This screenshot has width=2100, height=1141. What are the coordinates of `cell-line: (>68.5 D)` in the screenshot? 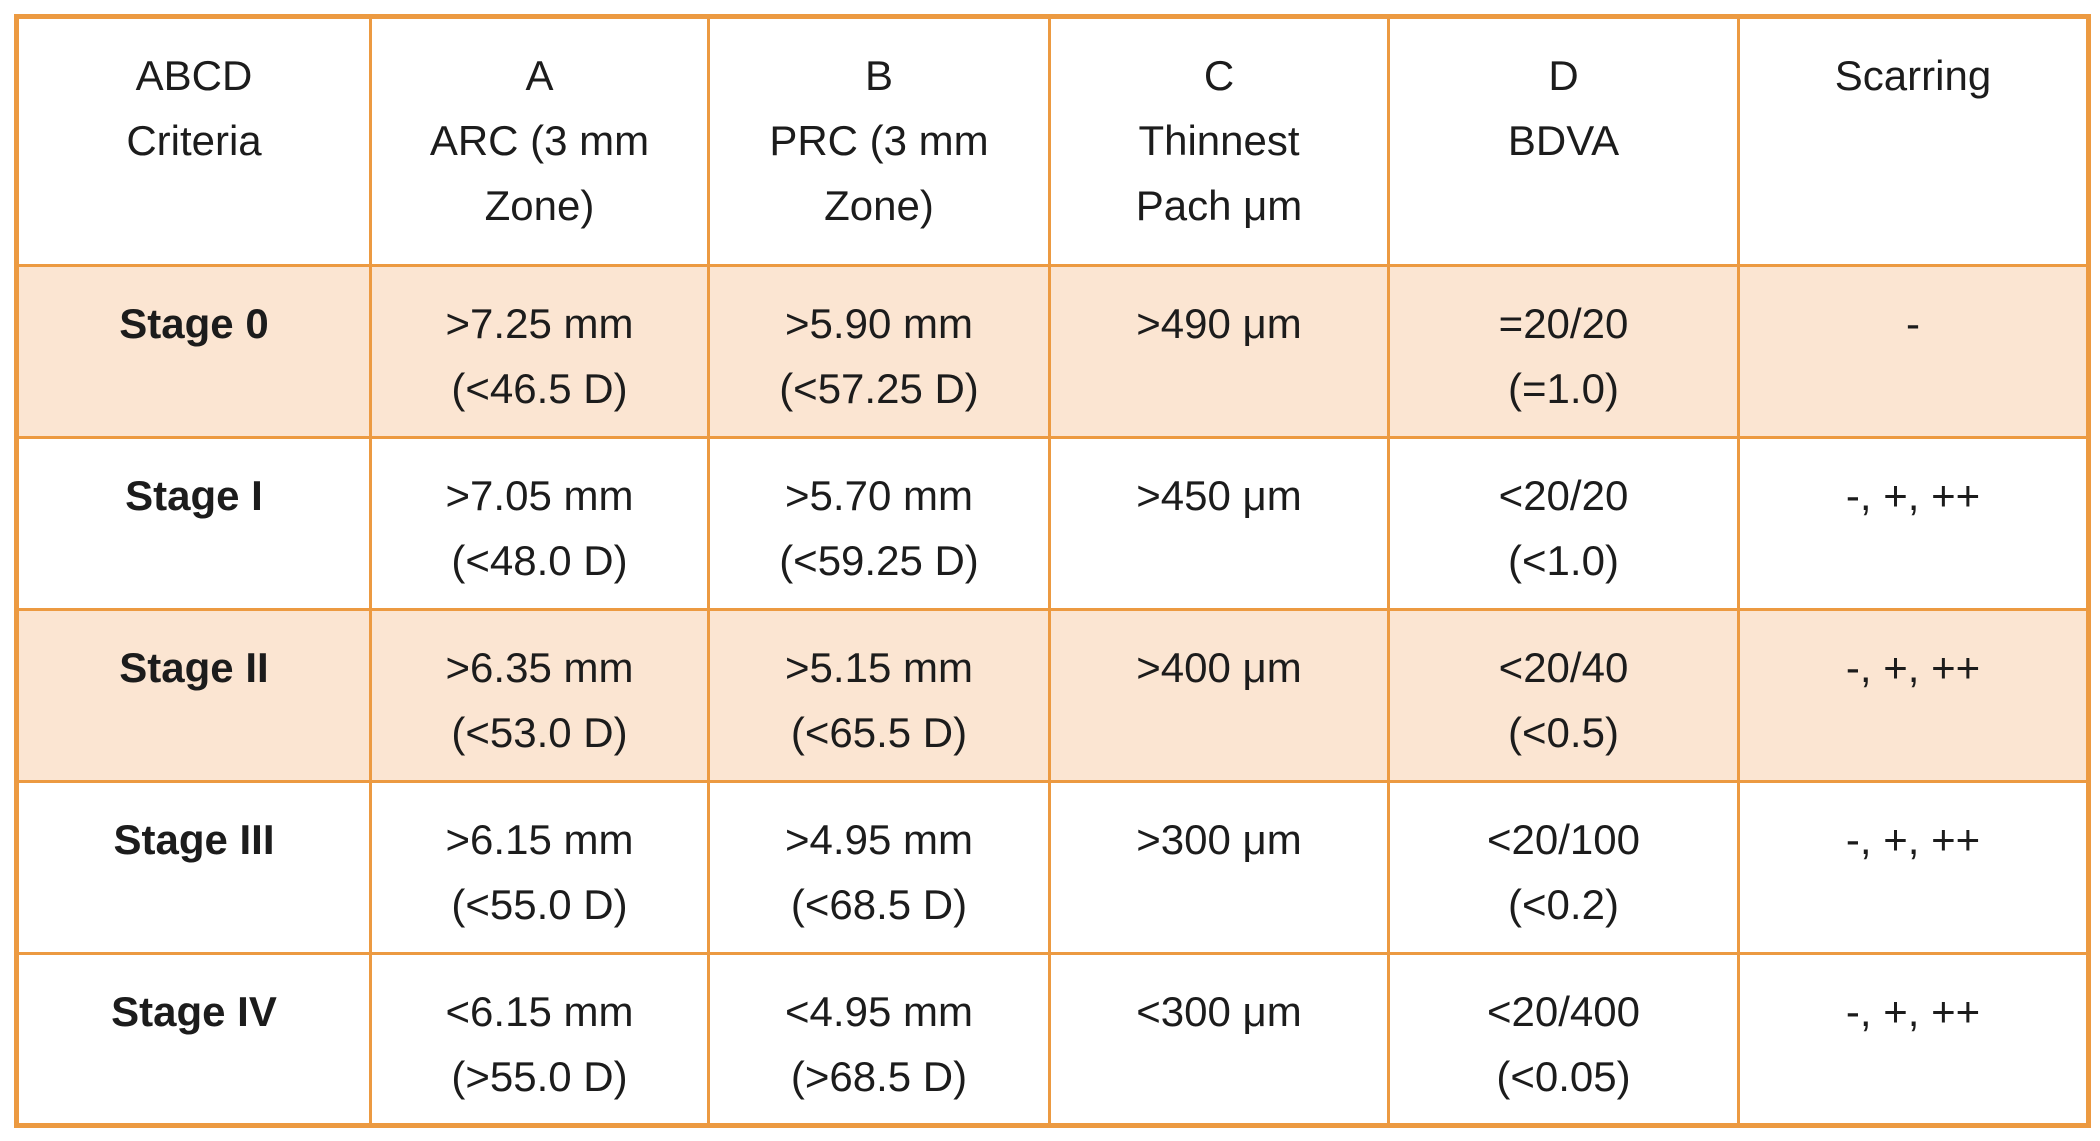 It's located at (879, 1076).